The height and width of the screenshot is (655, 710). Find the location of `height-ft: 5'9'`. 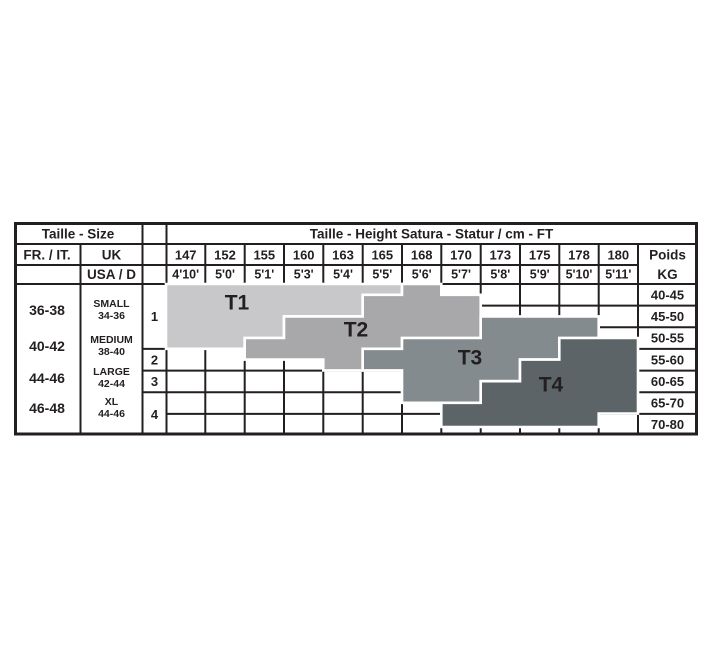

height-ft: 5'9' is located at coordinates (540, 275).